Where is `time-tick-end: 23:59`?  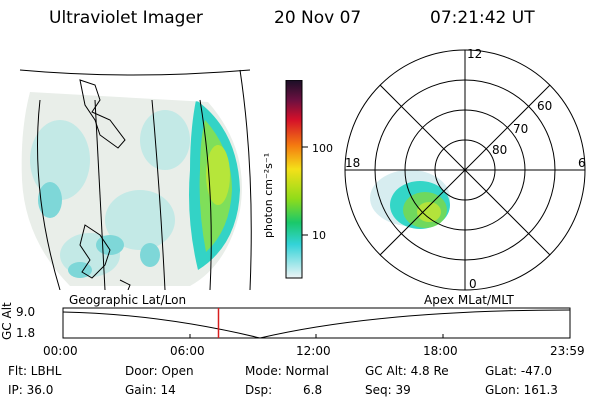
time-tick-end: 23:59 is located at coordinates (567, 351).